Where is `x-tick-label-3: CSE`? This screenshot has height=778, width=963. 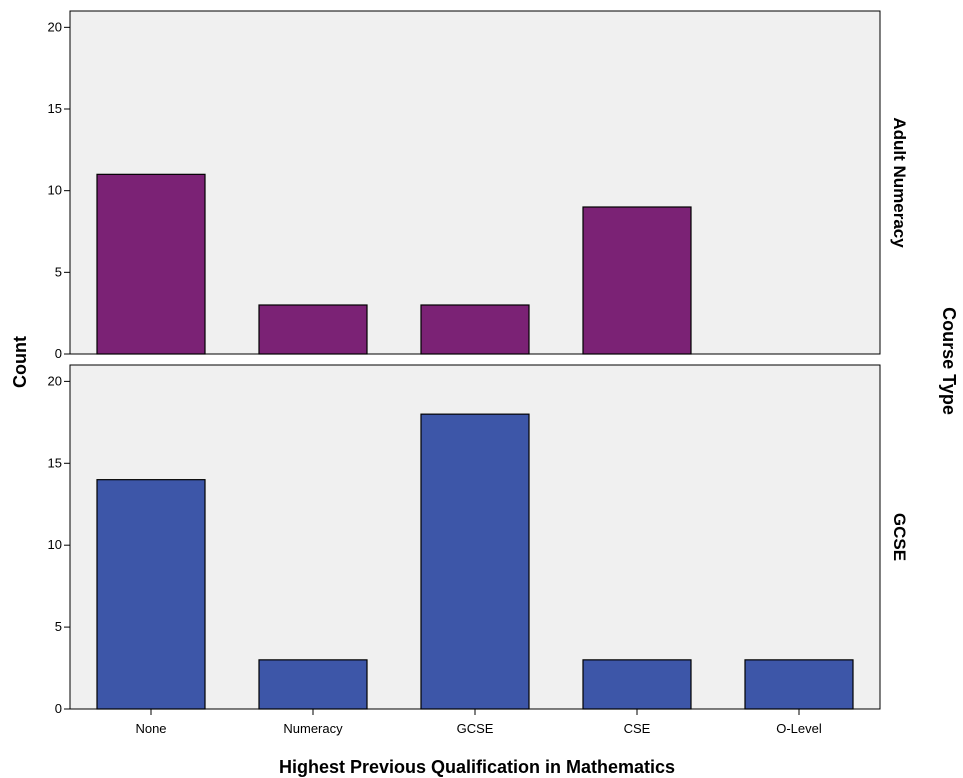
x-tick-label-3: CSE is located at coordinates (637, 728).